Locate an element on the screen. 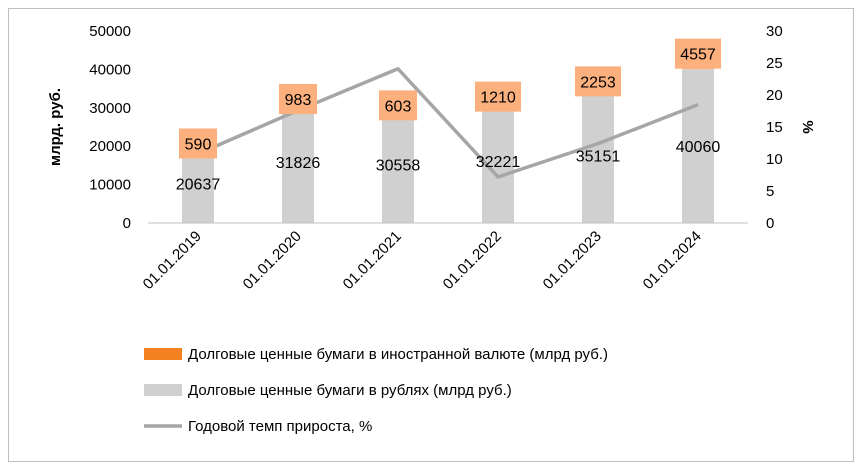  rub-data-label: 35151 is located at coordinates (598, 157).